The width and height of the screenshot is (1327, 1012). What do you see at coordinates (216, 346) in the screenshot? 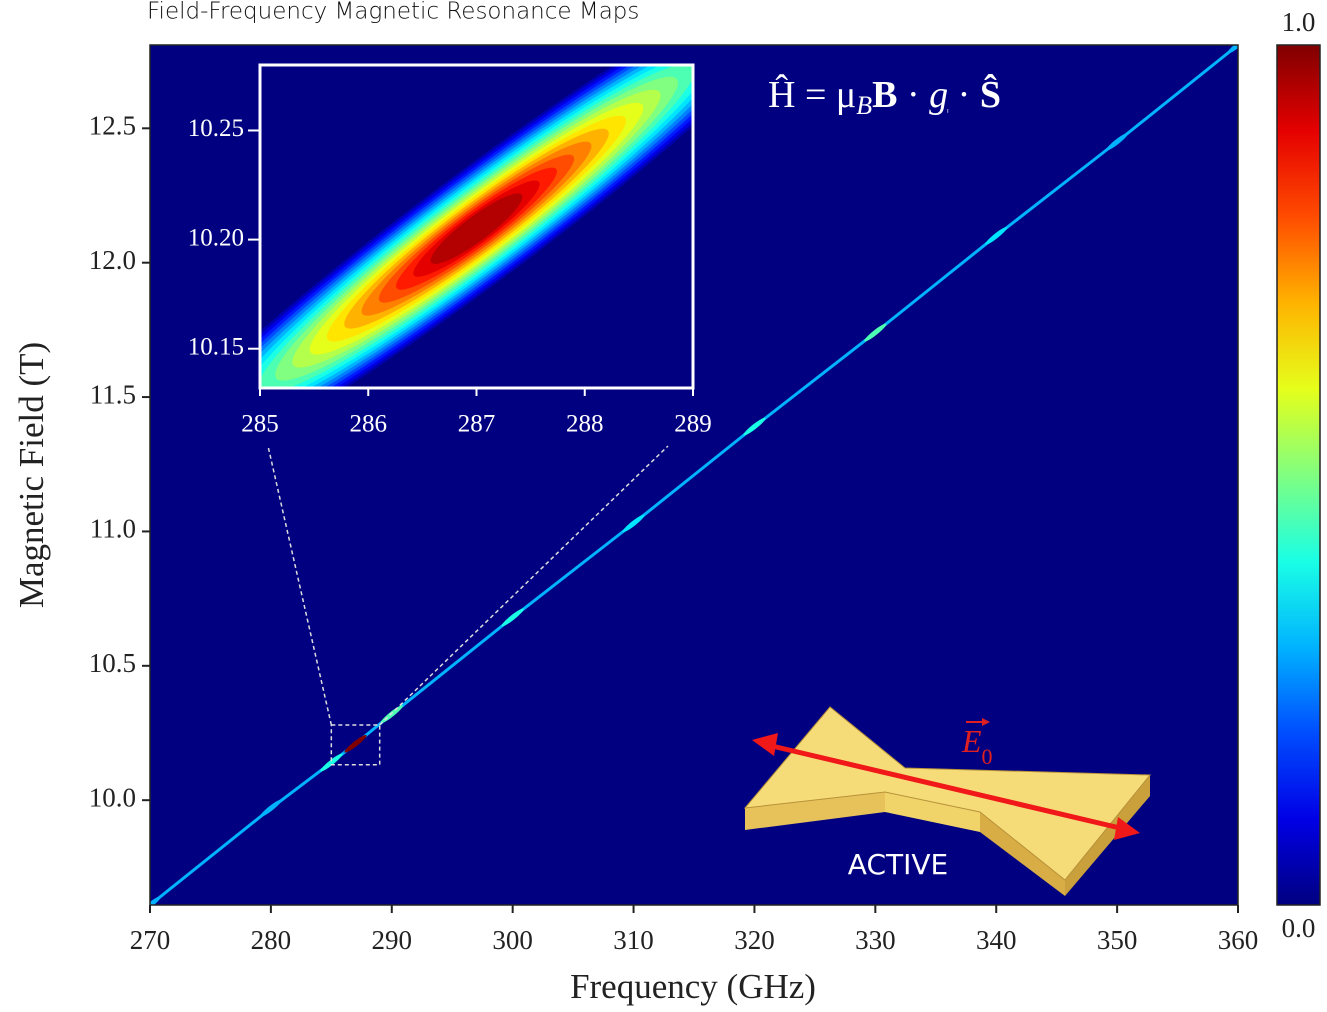
I see `inset-y-tick-label: 10.15` at bounding box center [216, 346].